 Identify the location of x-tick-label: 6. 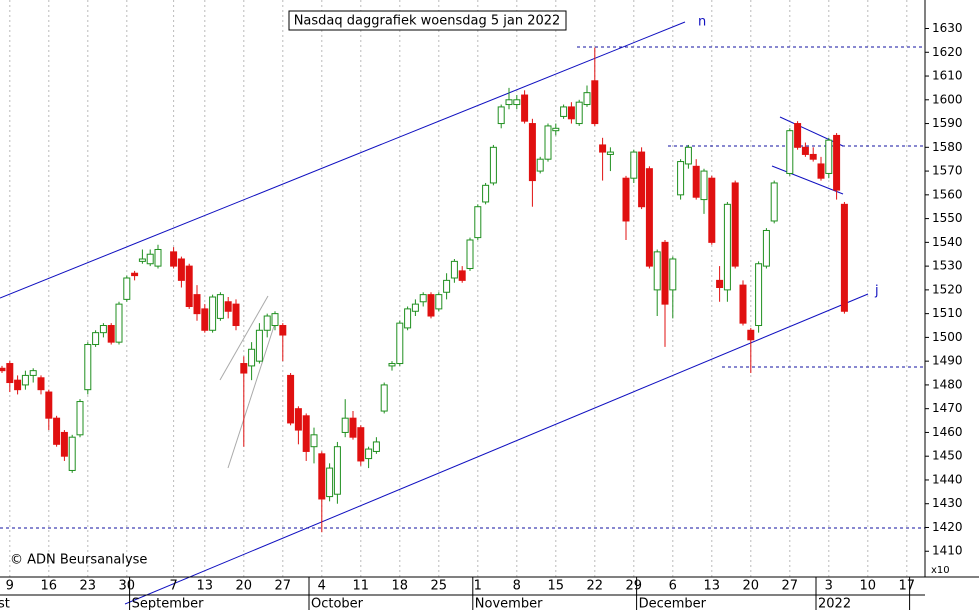
(673, 586).